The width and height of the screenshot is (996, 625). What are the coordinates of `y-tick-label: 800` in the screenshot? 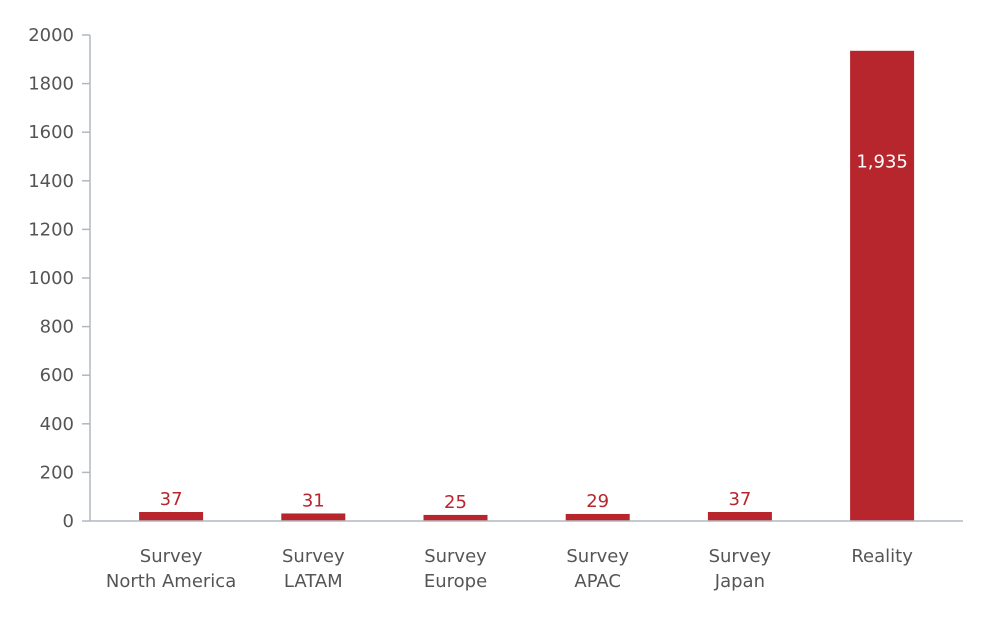 It's located at (57, 327).